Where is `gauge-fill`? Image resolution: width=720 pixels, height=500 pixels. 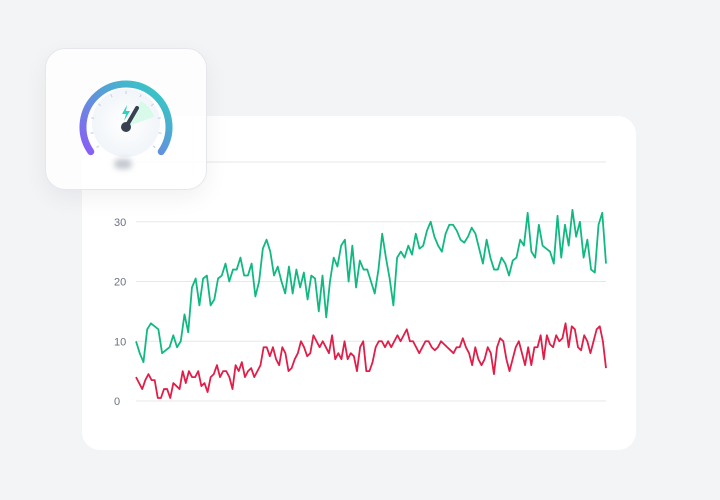 gauge-fill is located at coordinates (140, 114).